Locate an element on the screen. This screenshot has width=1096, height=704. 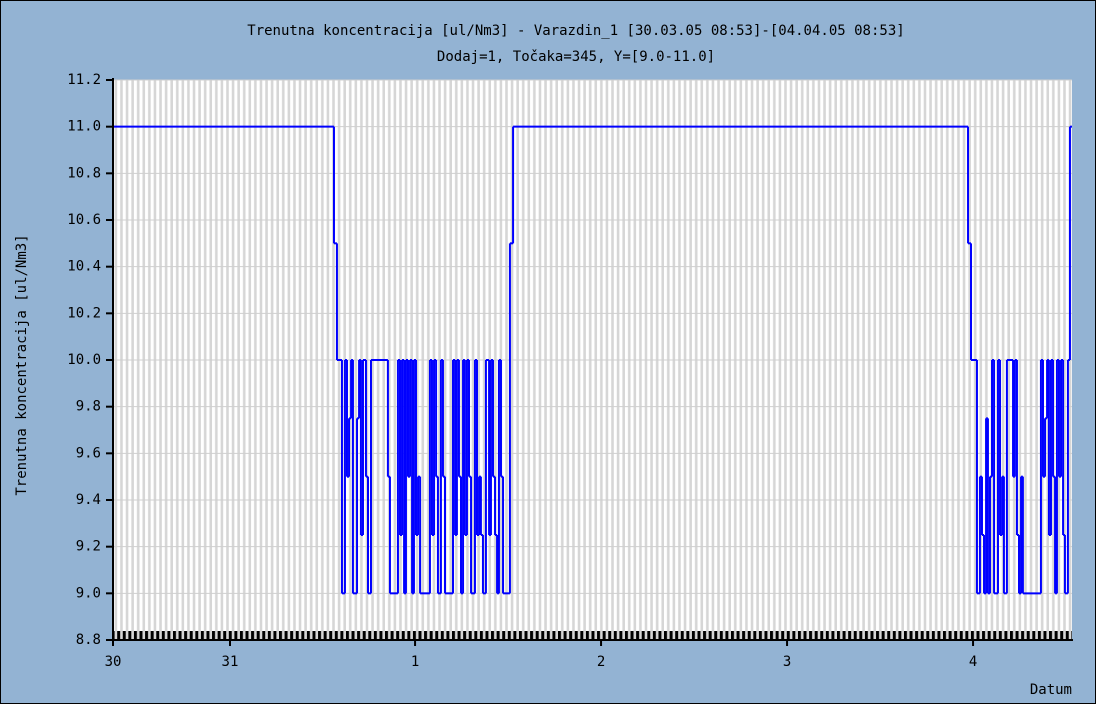
x-tick-label: 1 is located at coordinates (415, 662).